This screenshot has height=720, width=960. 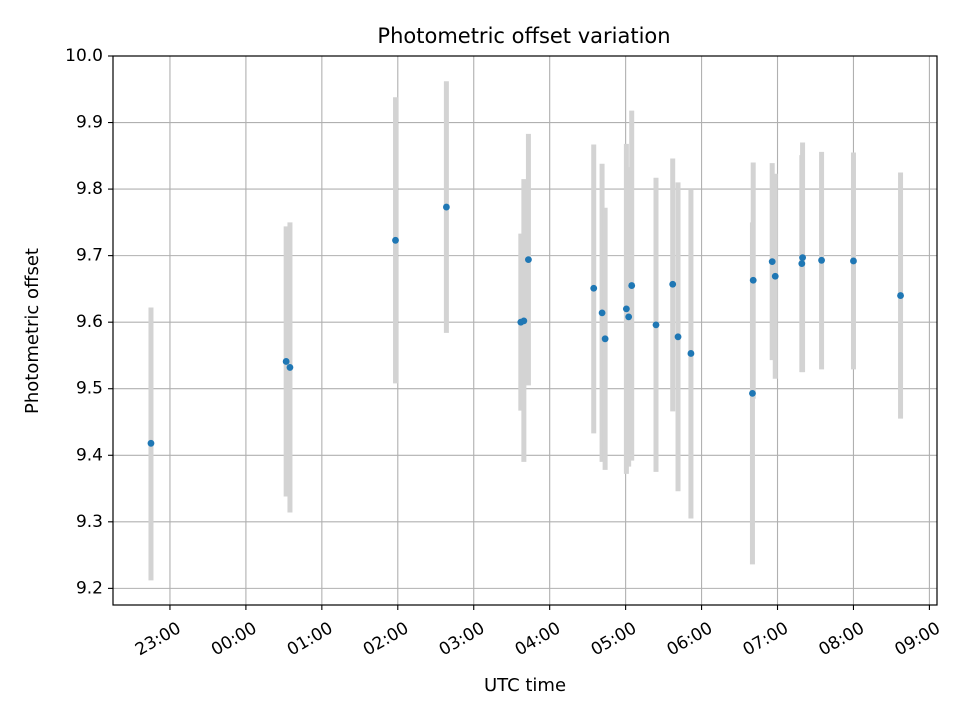 What do you see at coordinates (84, 56) in the screenshot?
I see `y-tick-label: 10.0` at bounding box center [84, 56].